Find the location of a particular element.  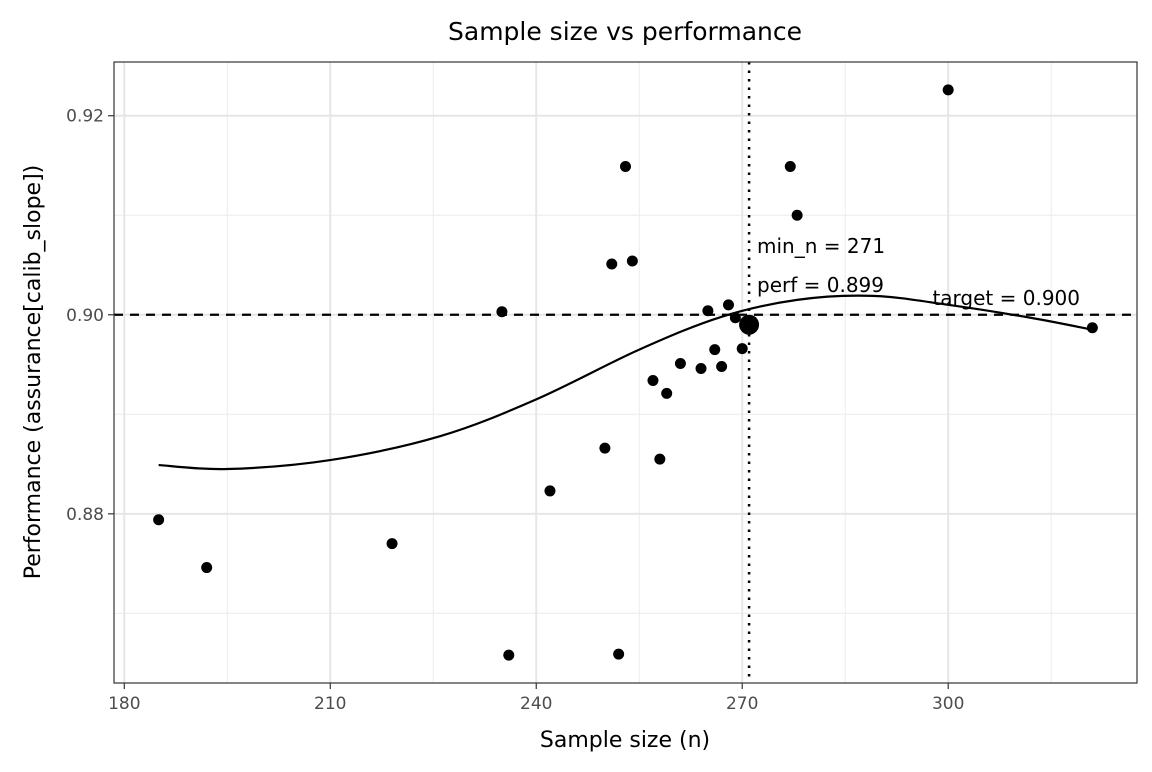

x-tick-label: 240 is located at coordinates (536, 704).